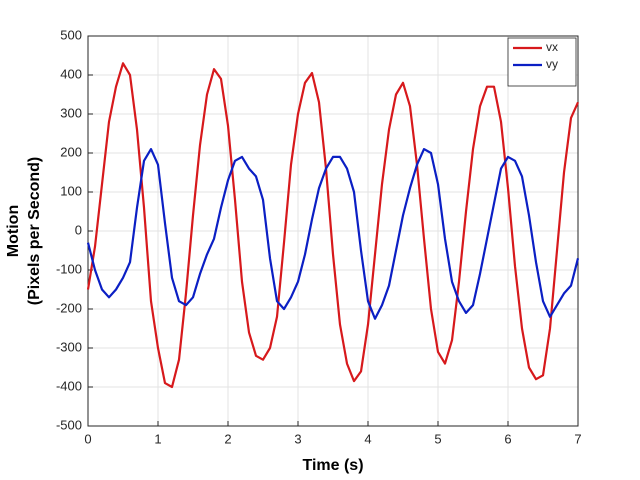  What do you see at coordinates (297, 438) in the screenshot?
I see `x-tick-label: 3` at bounding box center [297, 438].